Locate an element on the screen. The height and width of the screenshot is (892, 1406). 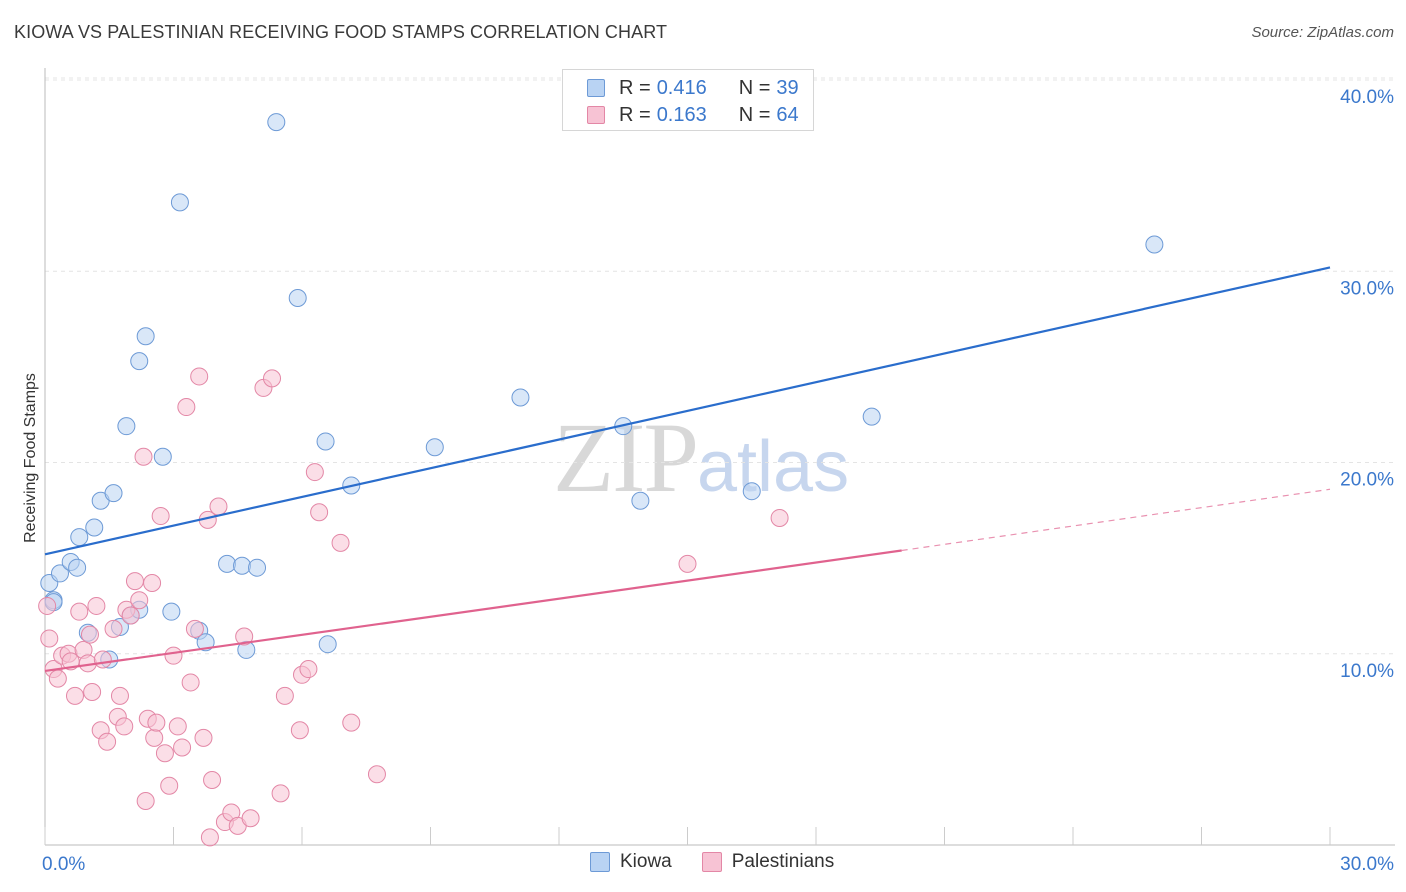
source-attribution: Source: ZipAtlas.com is located at coordinates (1322, 32).